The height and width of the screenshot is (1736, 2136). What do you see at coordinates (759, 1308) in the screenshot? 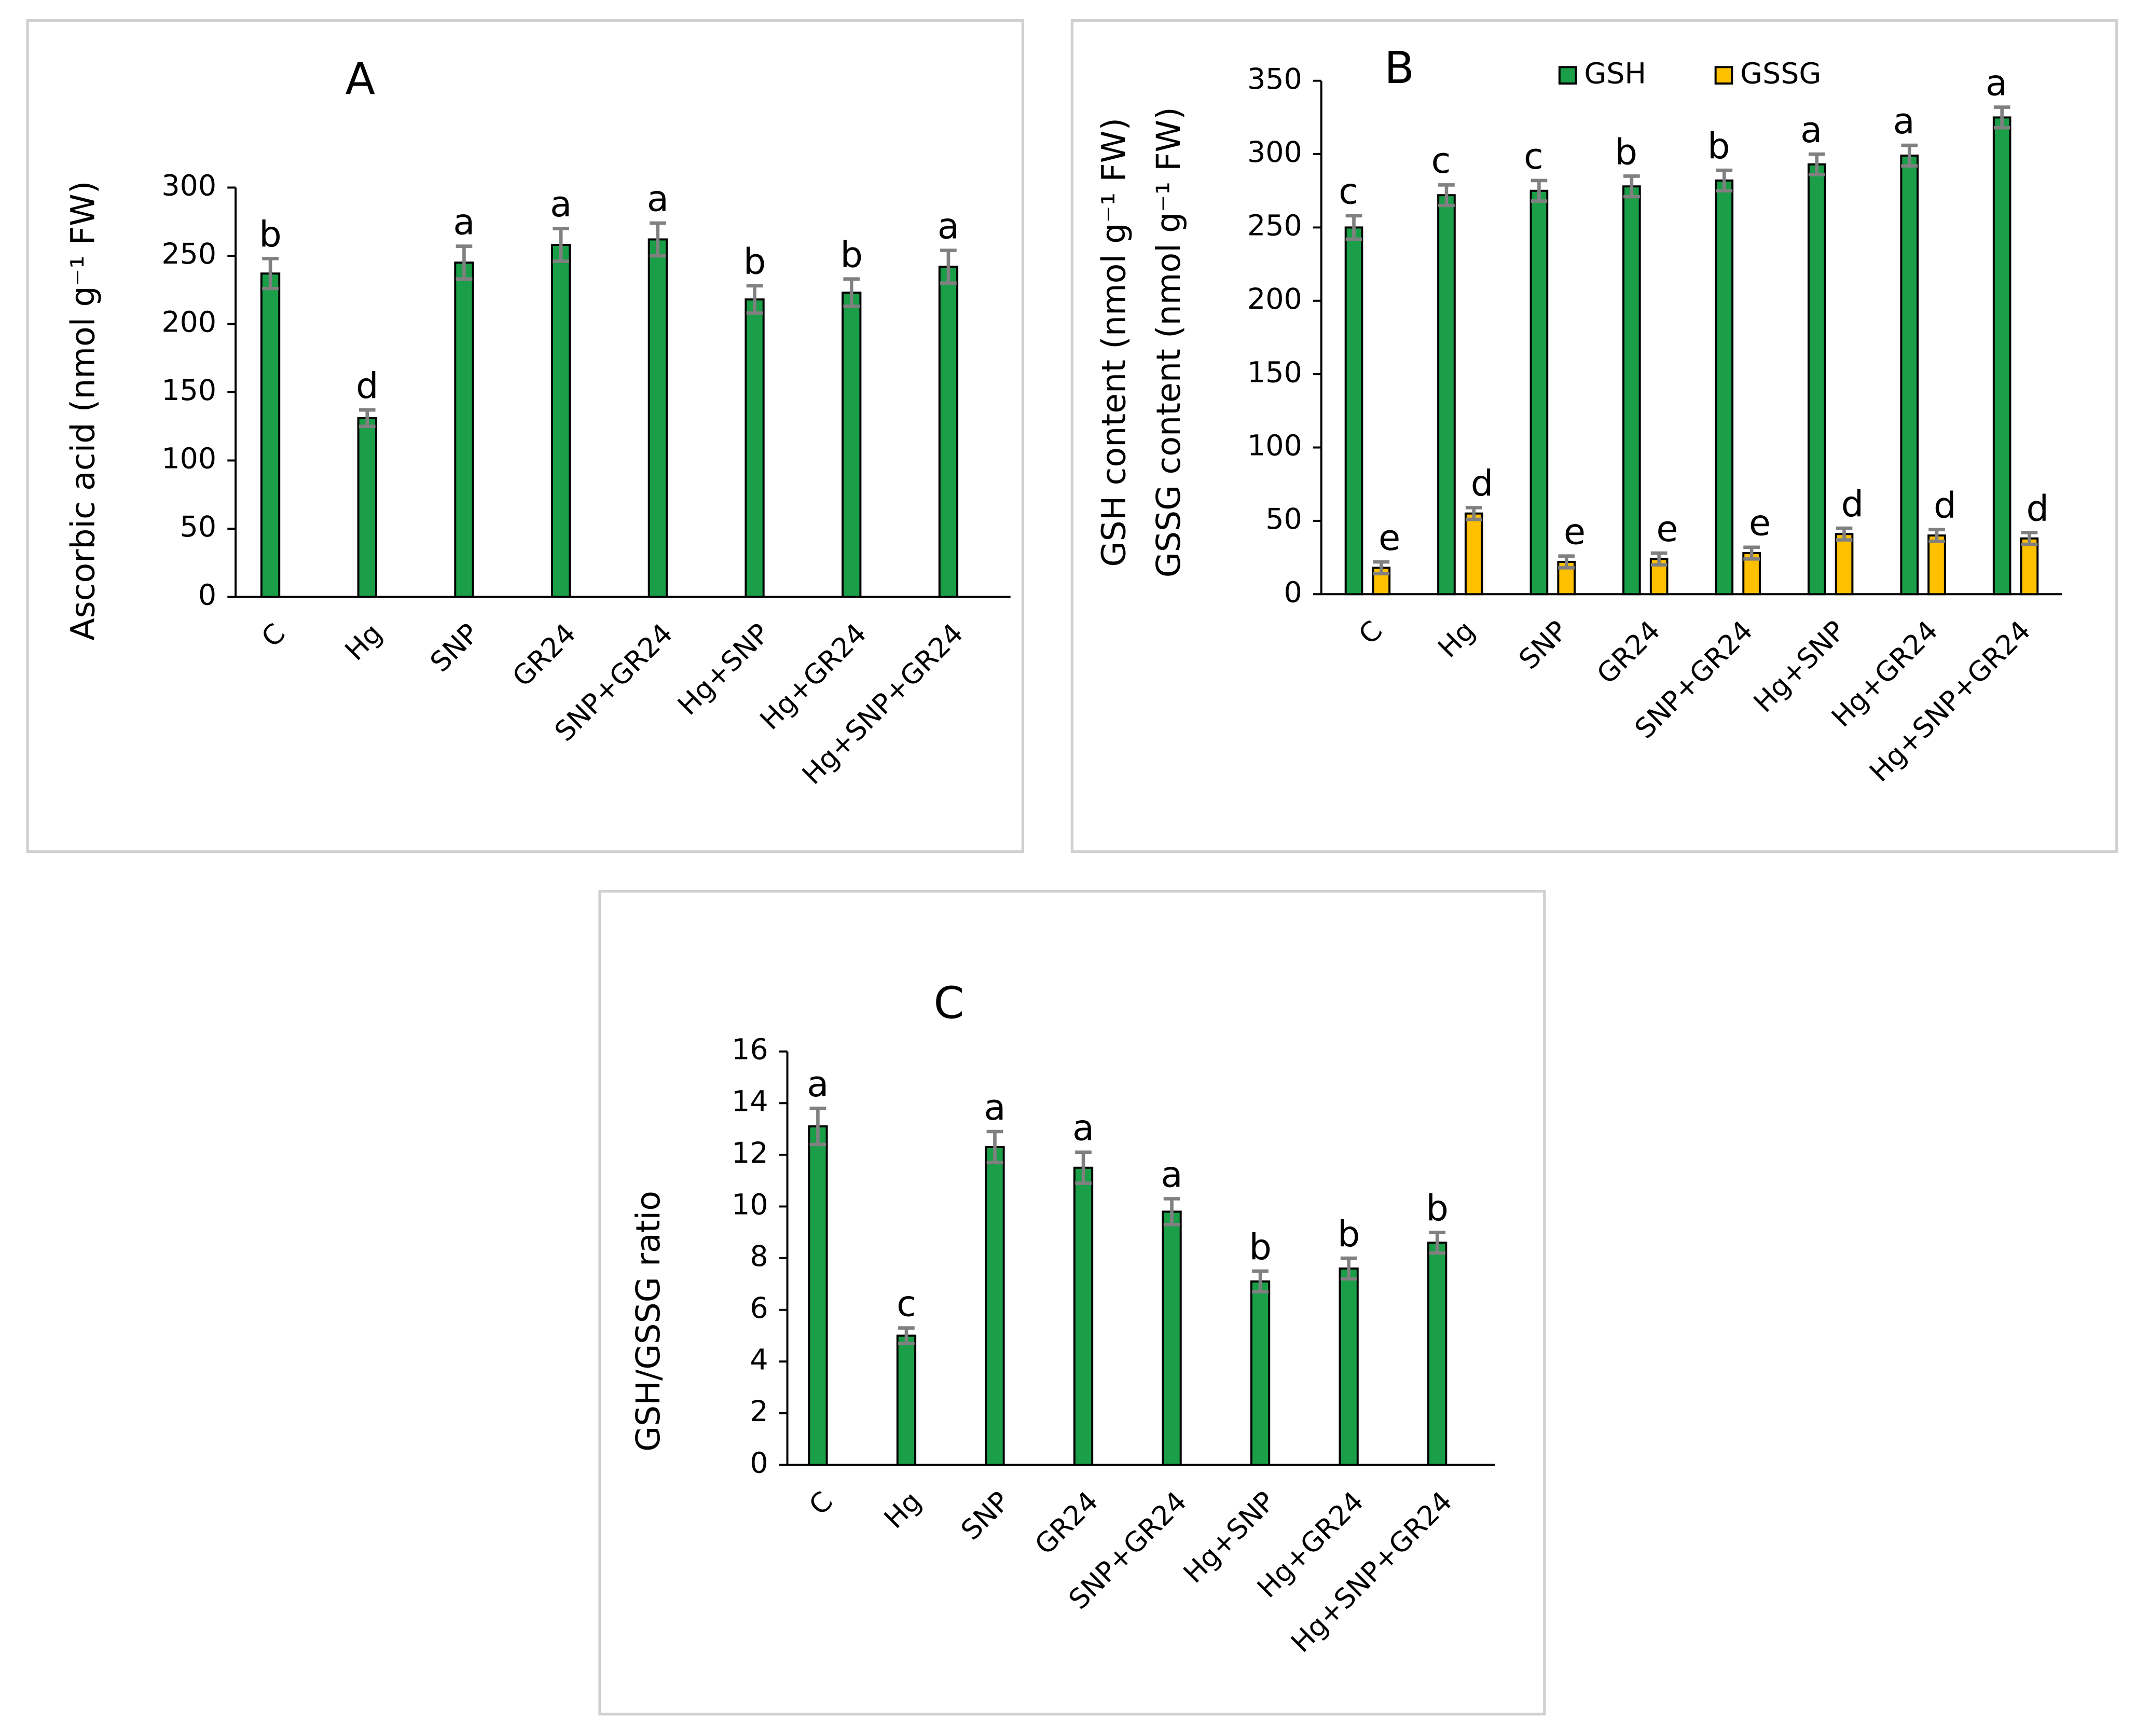
I see `y-tick-label: 6` at bounding box center [759, 1308].